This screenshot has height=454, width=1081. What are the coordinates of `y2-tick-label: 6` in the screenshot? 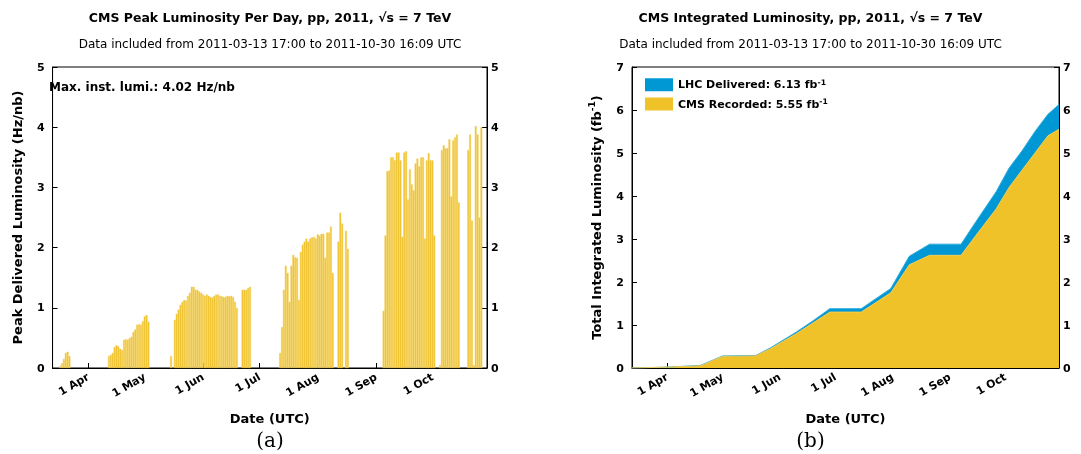 It's located at (1067, 110).